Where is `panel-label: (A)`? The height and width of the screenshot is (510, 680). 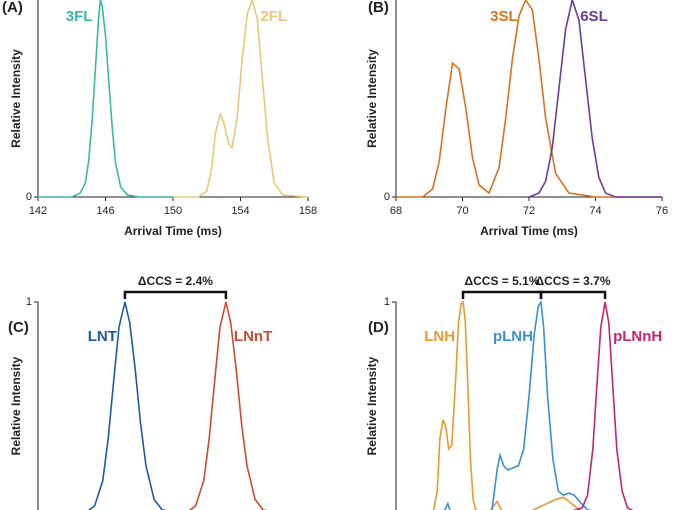 panel-label: (A) is located at coordinates (12, 8).